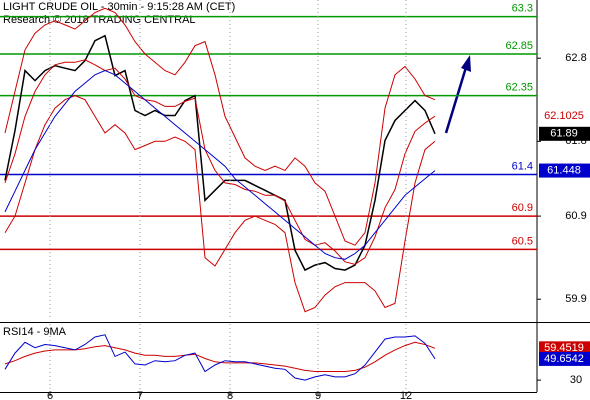  Describe the element at coordinates (522, 208) in the screenshot. I see `level-label: 60.9` at that location.